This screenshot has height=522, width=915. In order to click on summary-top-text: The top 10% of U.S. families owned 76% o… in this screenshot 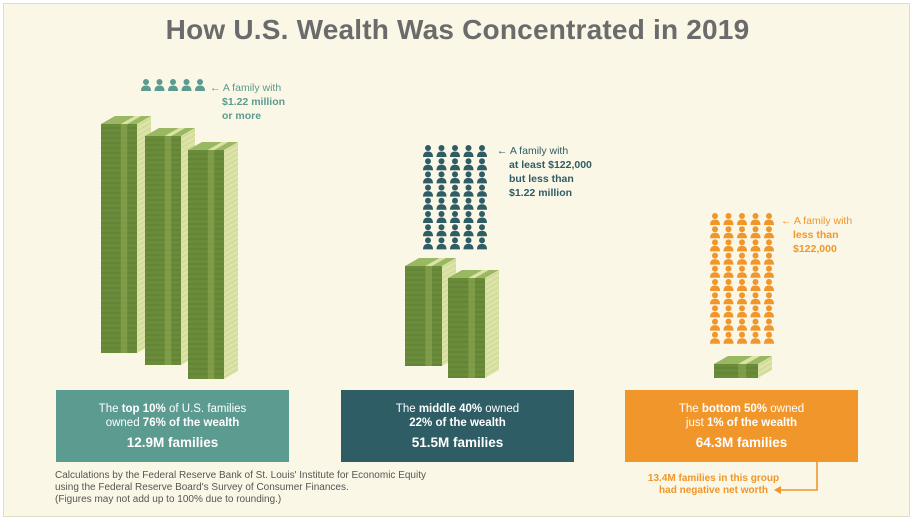, I will do `click(172, 416)`.